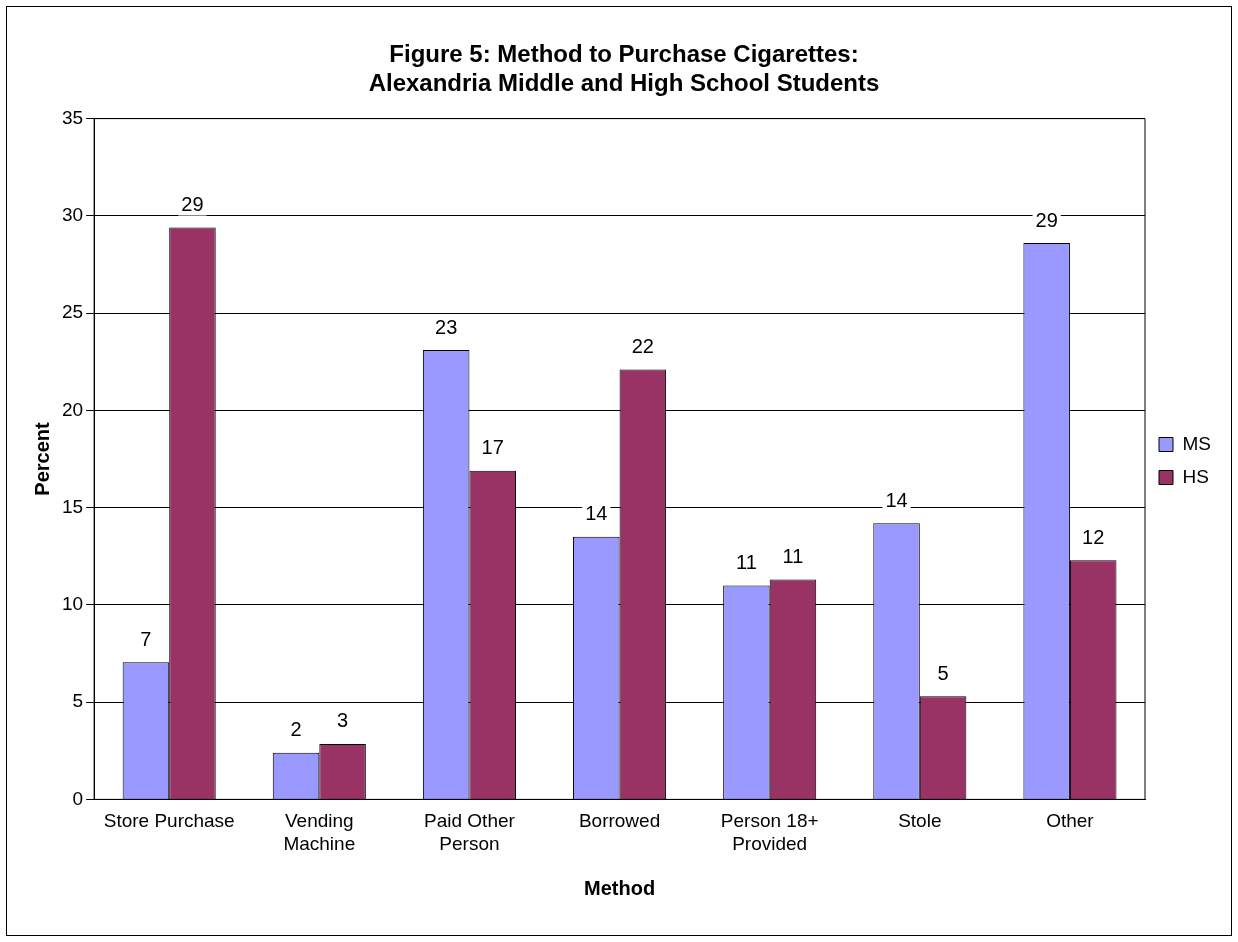  I want to click on data-label: 12, so click(1093, 536).